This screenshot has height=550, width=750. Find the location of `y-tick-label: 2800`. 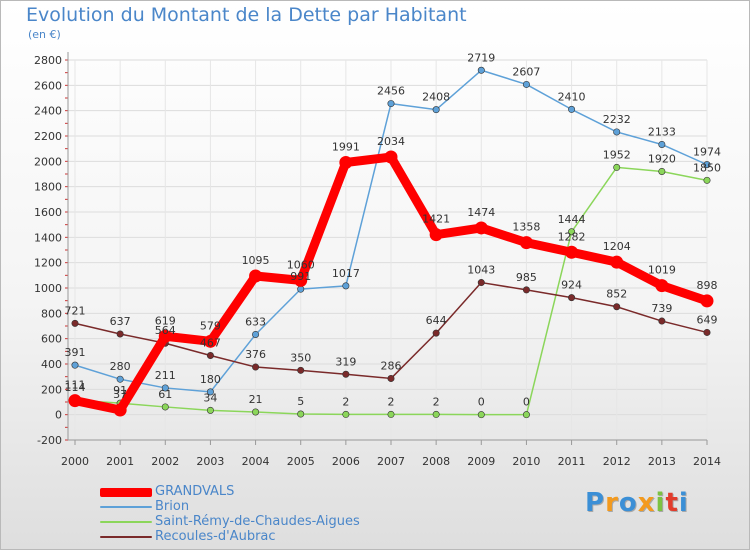

y-tick-label: 2800 is located at coordinates (48, 60).